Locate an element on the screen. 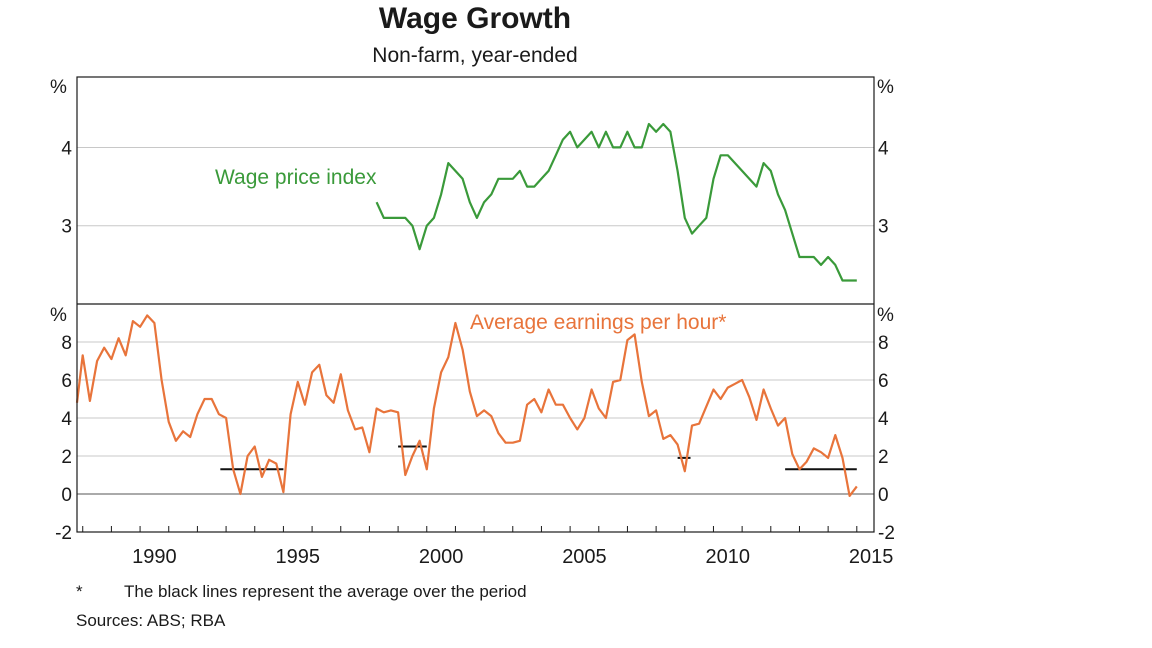  x-tick-label: 1990 is located at coordinates (154, 557).